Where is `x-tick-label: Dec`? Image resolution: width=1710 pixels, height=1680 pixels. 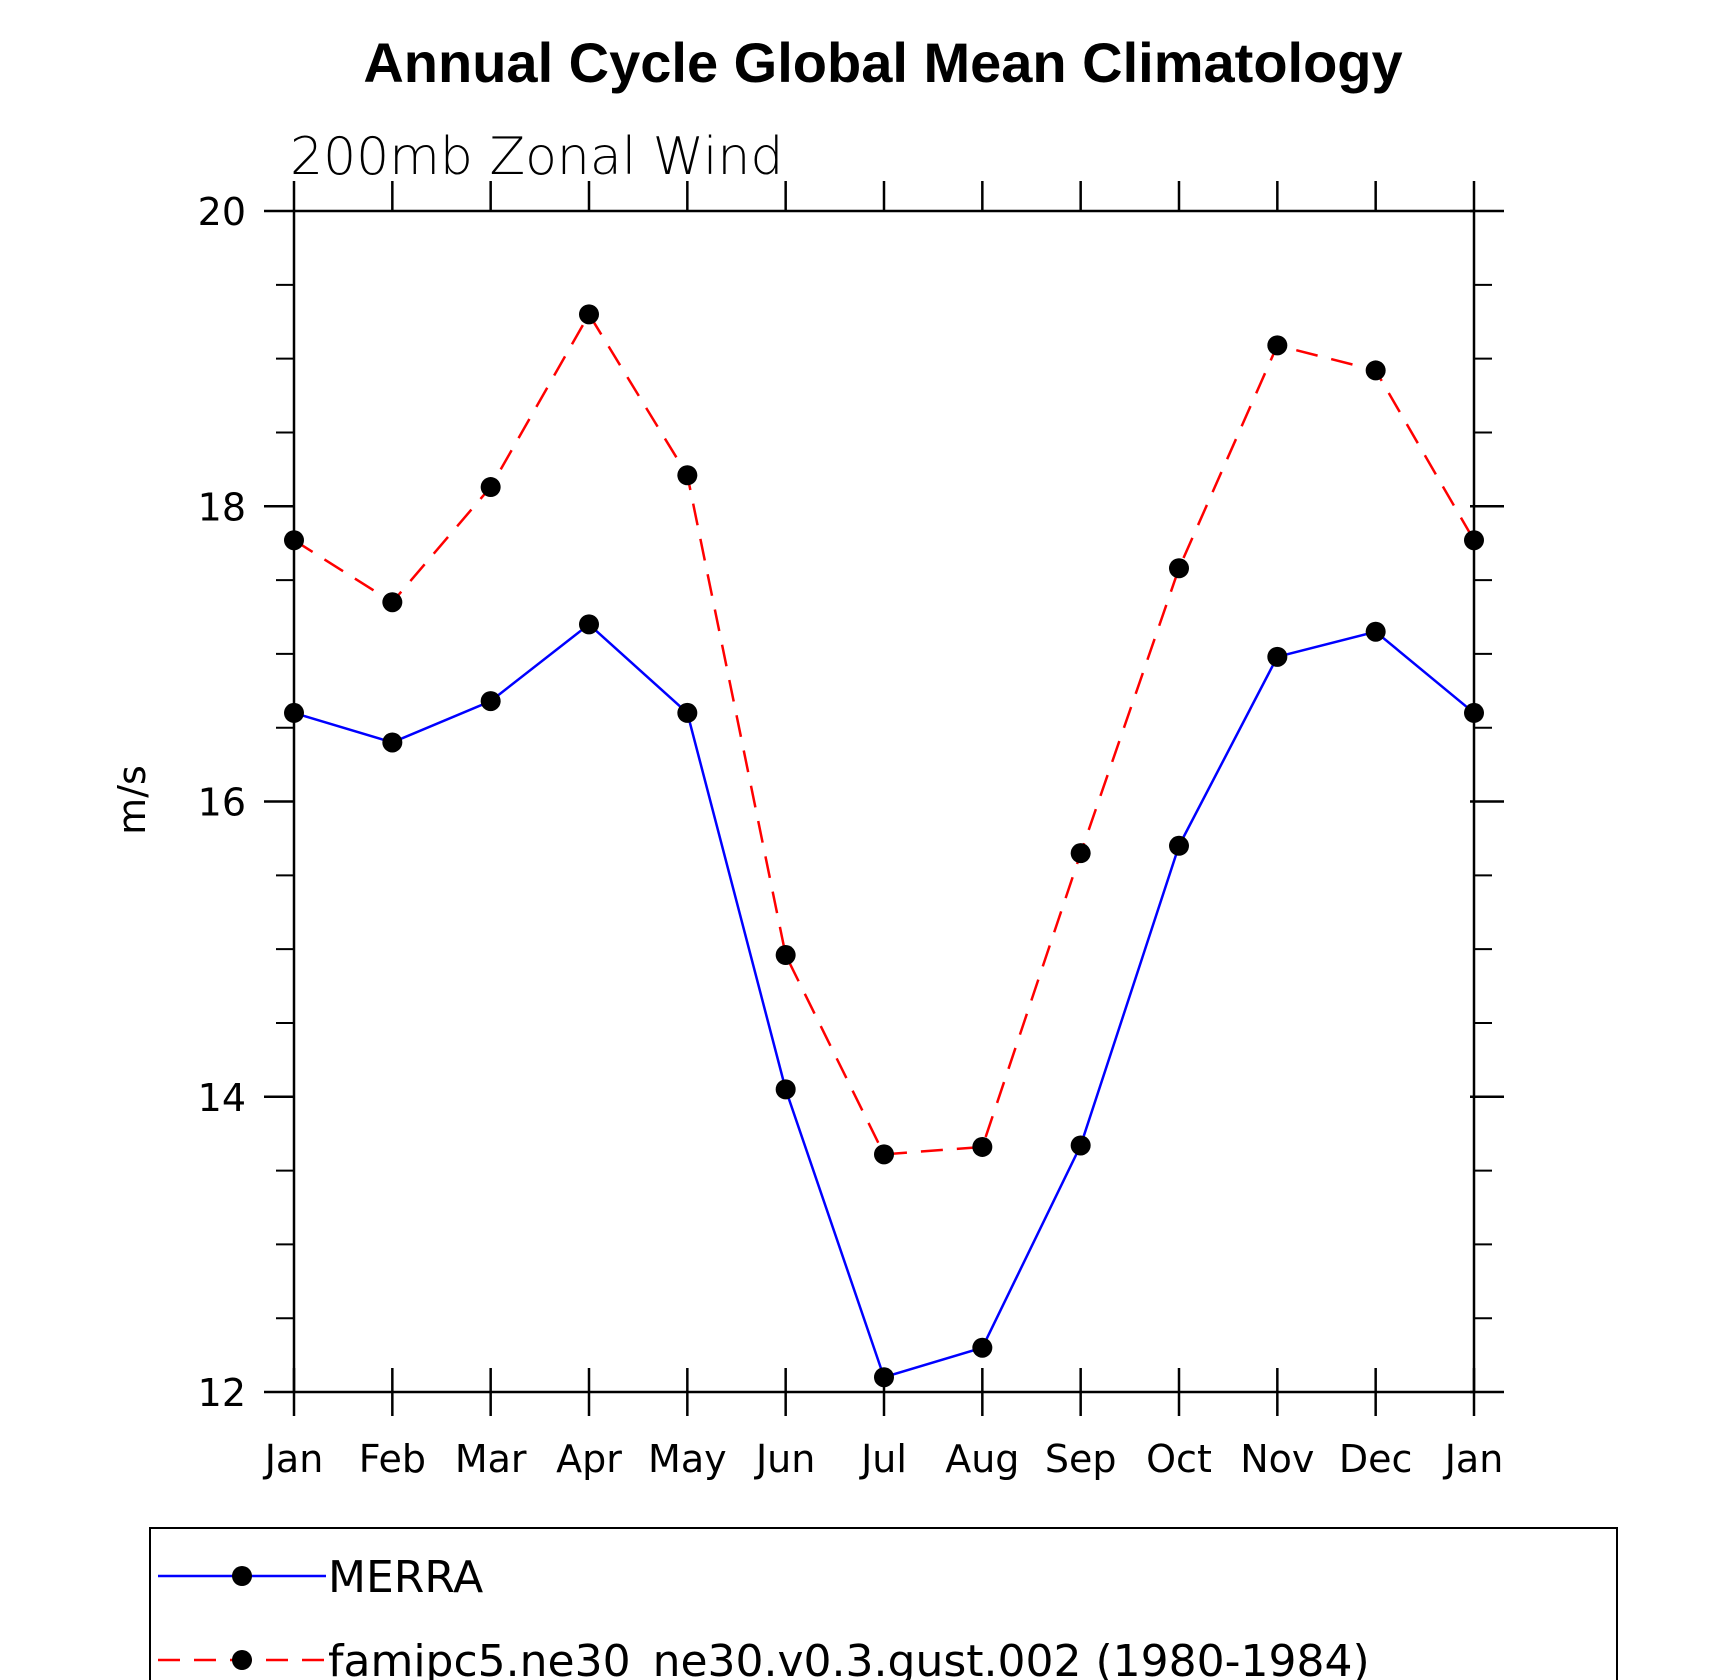 x-tick-label: Dec is located at coordinates (1376, 1459).